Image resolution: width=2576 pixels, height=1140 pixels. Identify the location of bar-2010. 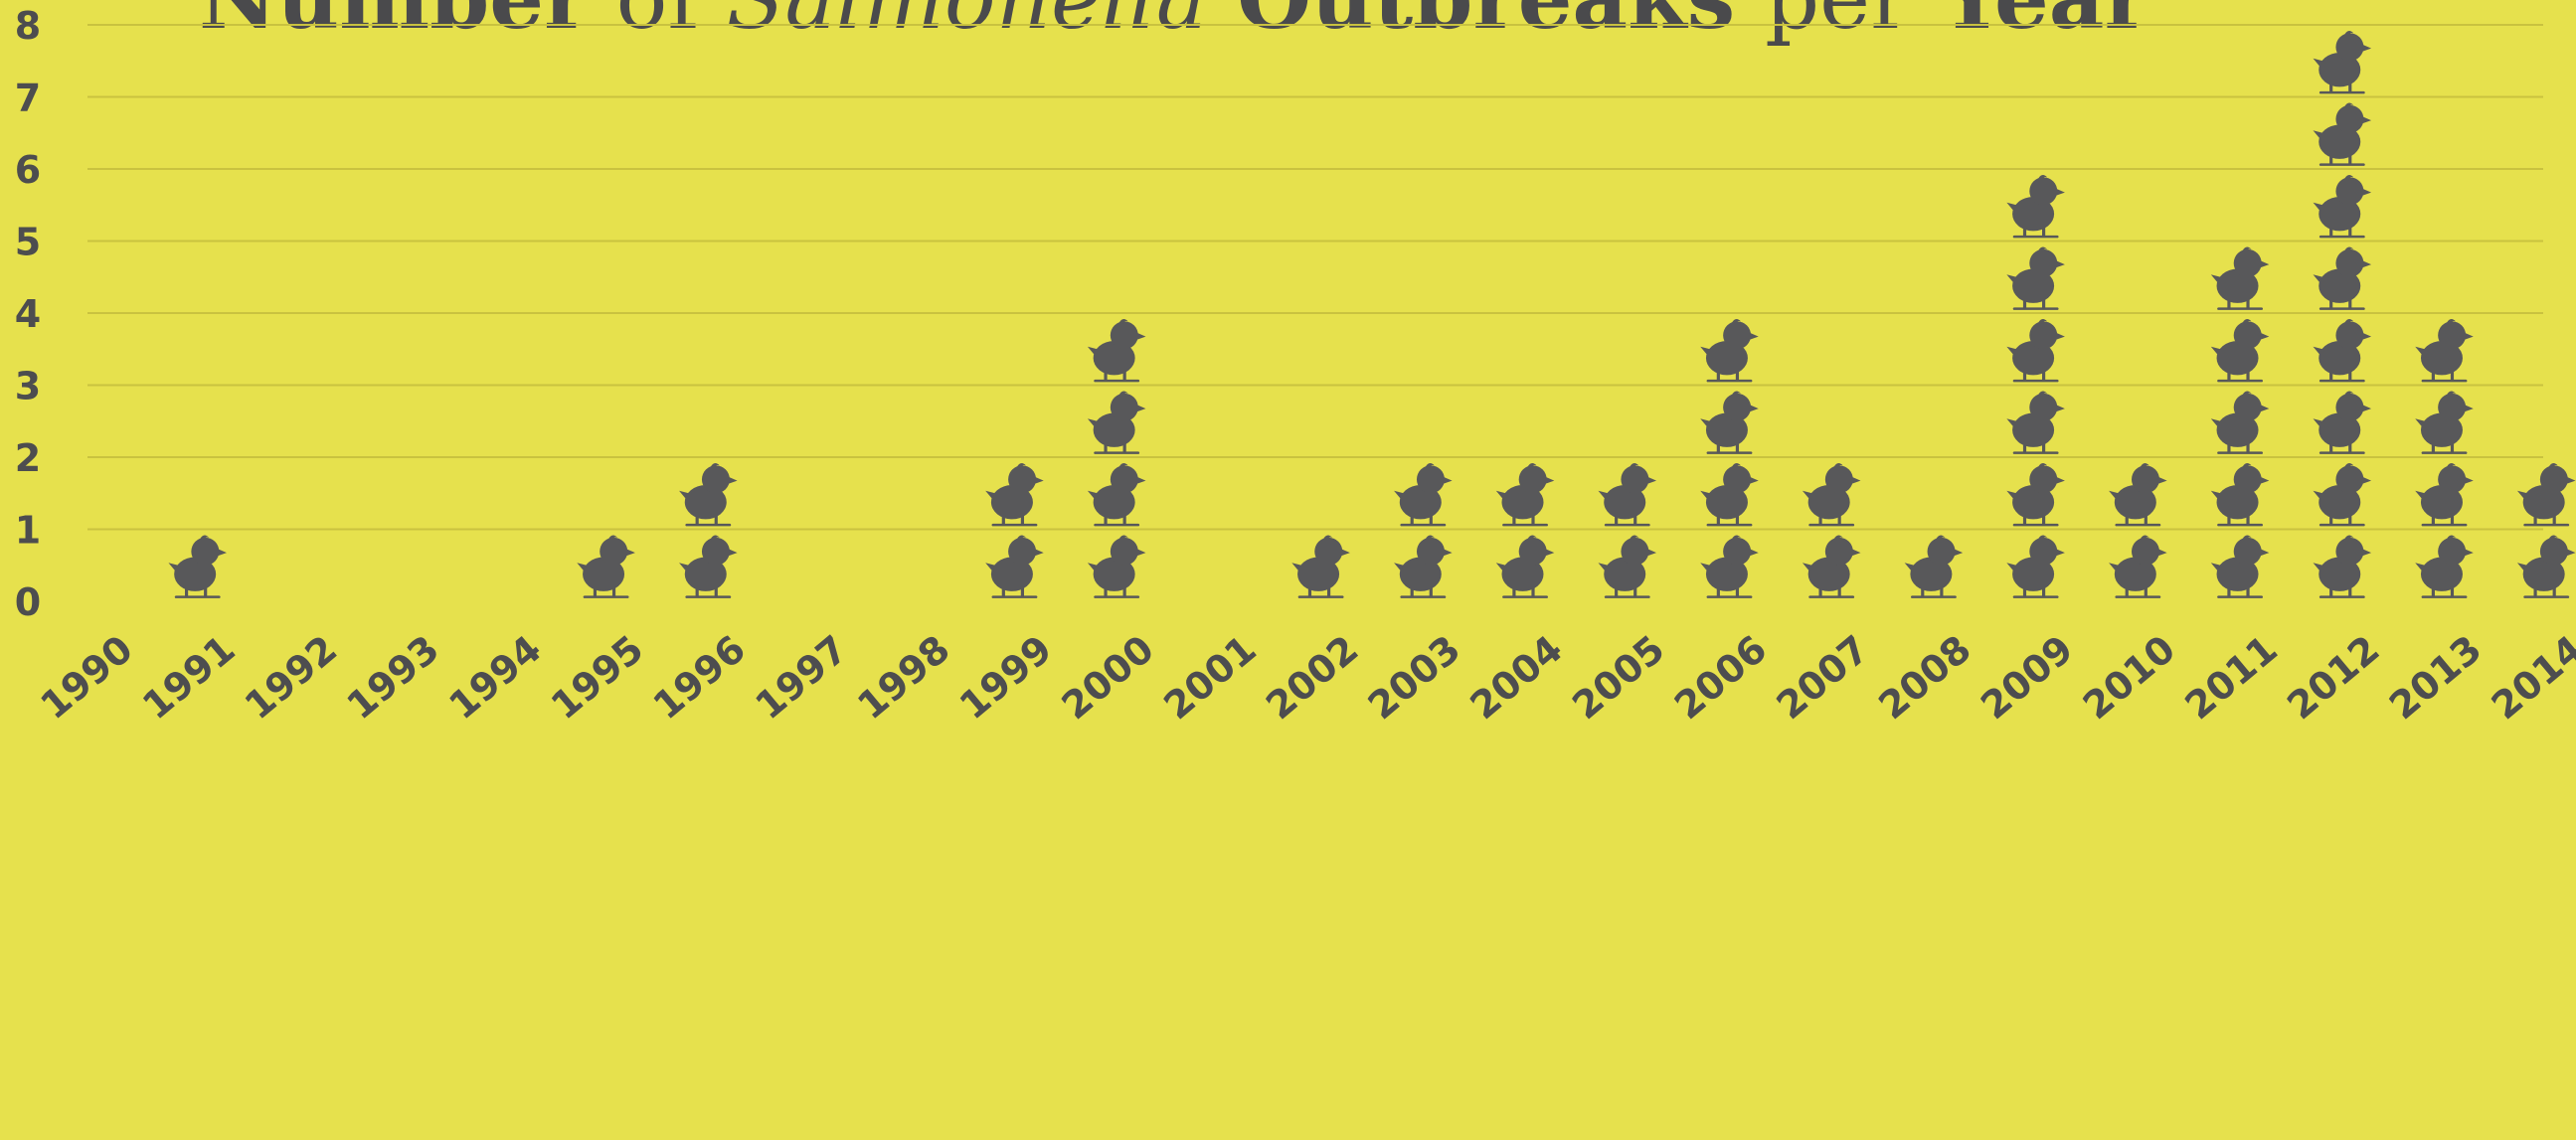
(2138, 530).